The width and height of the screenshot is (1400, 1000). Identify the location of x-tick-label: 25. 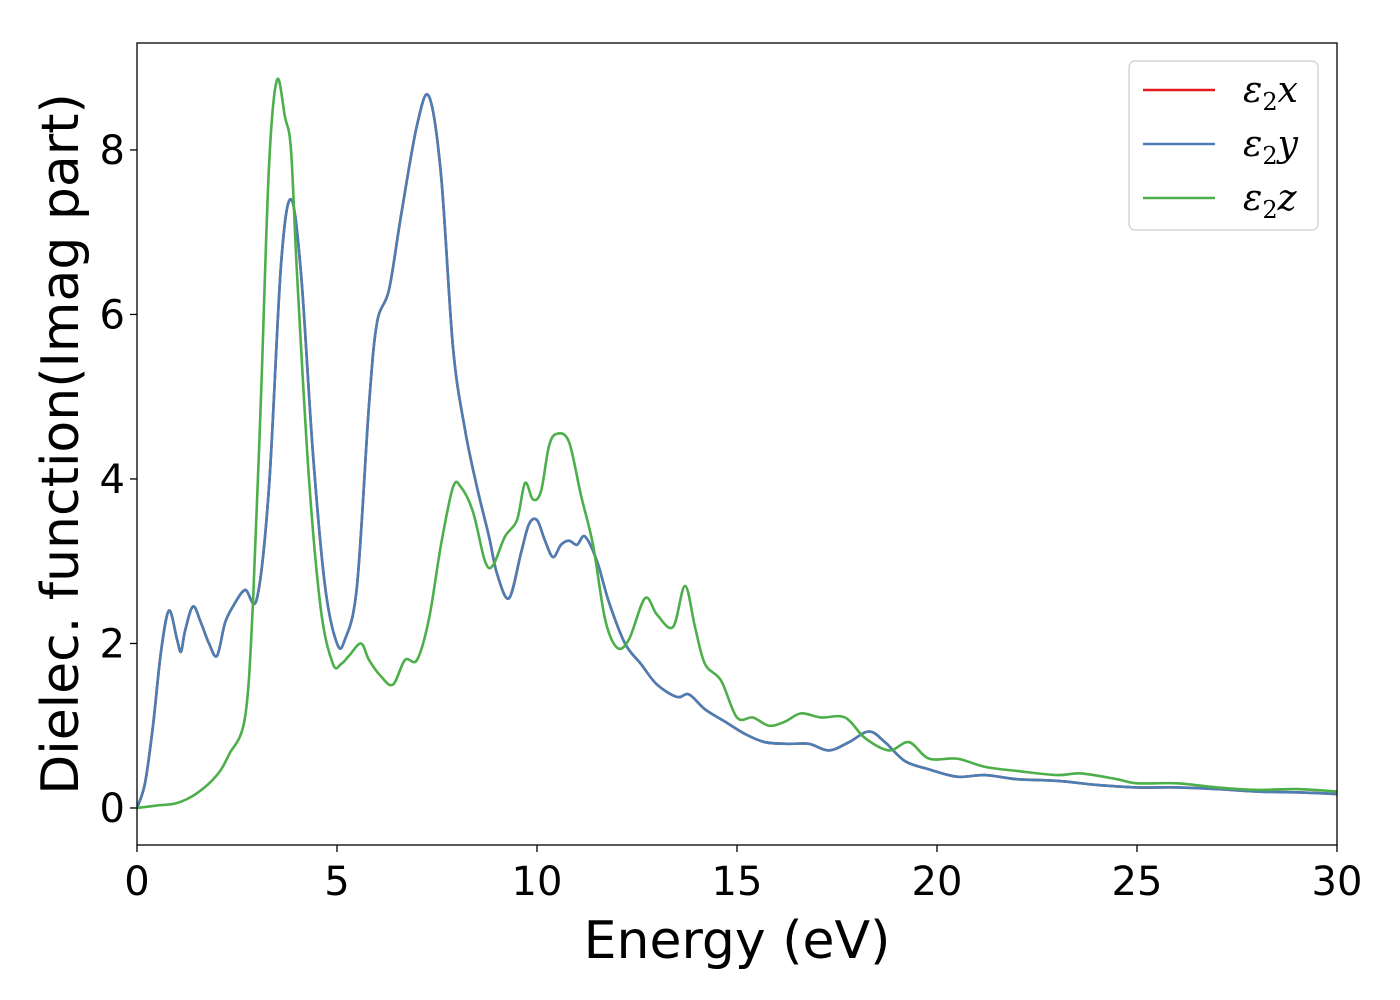
(1137, 882).